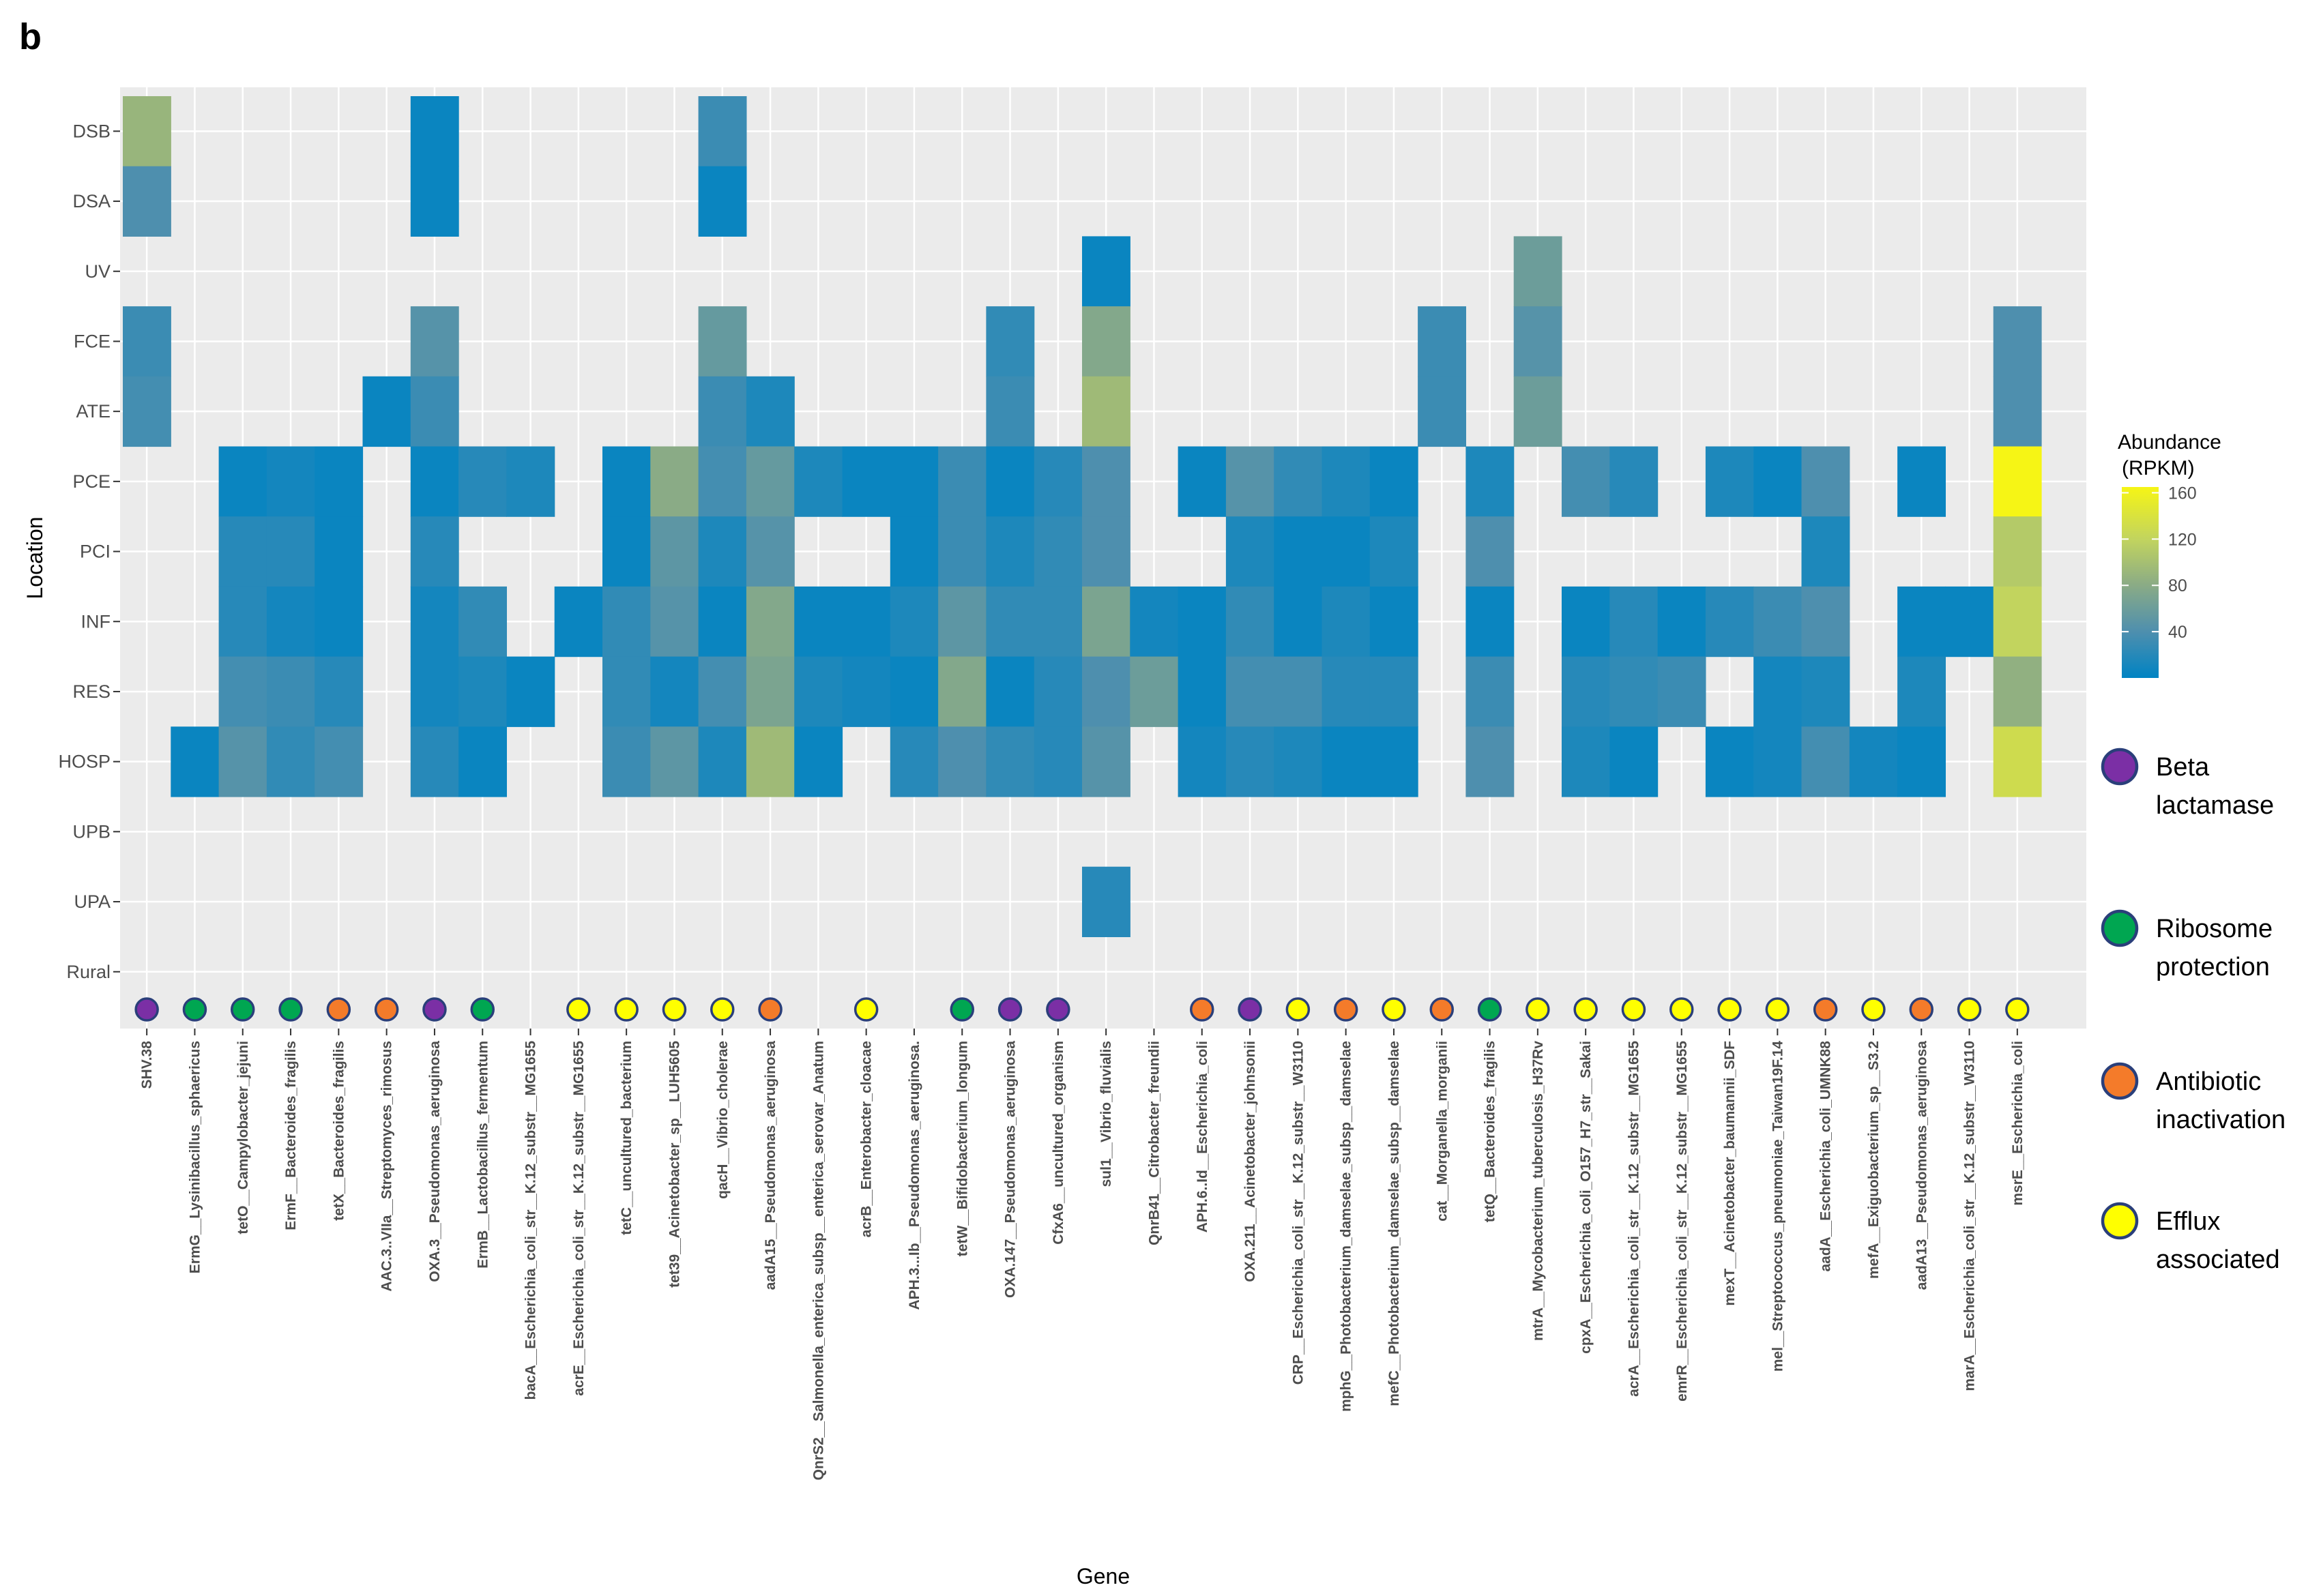  What do you see at coordinates (1826, 1156) in the screenshot?
I see `x-tick-label: aadA__Escherichia_coli_UMNK88` at bounding box center [1826, 1156].